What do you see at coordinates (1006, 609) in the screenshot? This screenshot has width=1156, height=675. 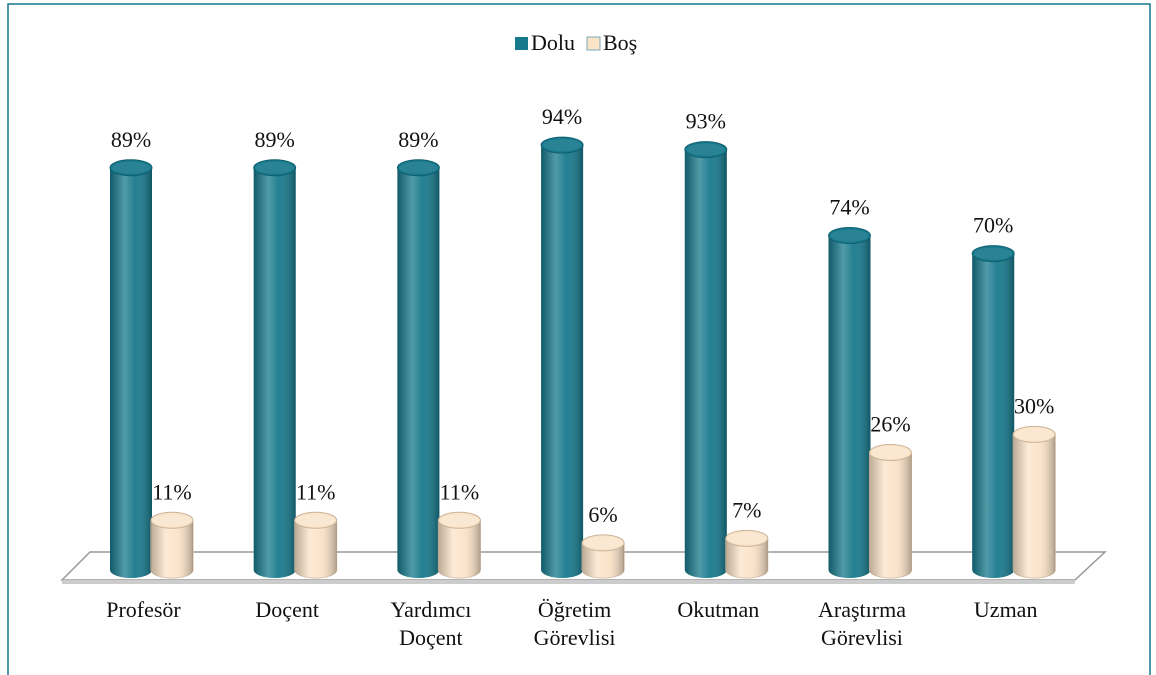 I see `x-tick-label: Uzman` at bounding box center [1006, 609].